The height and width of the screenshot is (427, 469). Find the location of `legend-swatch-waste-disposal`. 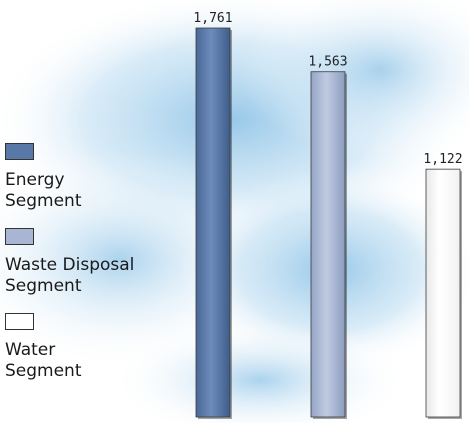

legend-swatch-waste-disposal is located at coordinates (19, 236).